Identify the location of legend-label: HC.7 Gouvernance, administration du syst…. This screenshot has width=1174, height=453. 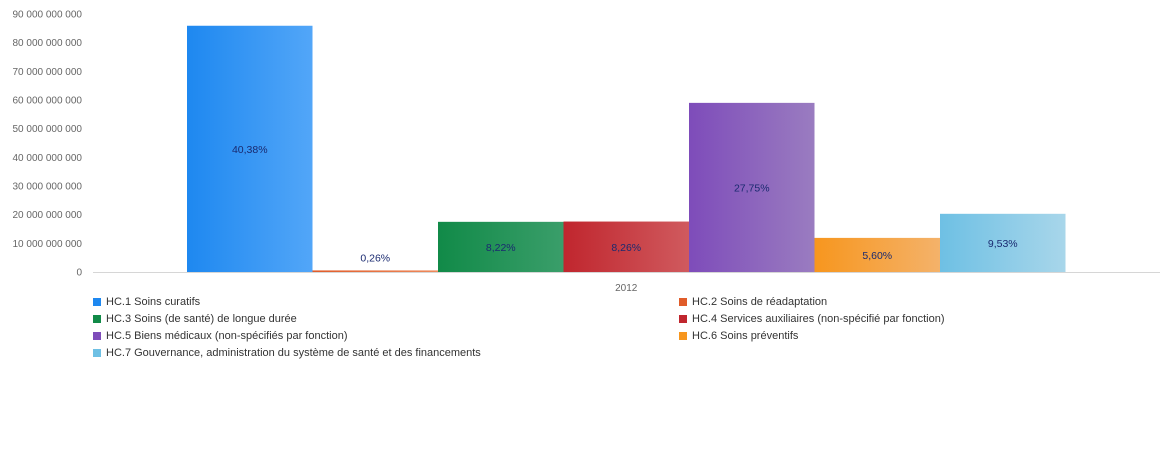
(293, 352).